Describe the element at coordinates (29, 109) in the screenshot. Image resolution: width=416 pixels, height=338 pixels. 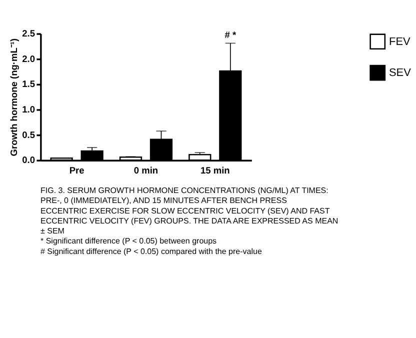
I see `y-tick-label: 1.0` at that location.